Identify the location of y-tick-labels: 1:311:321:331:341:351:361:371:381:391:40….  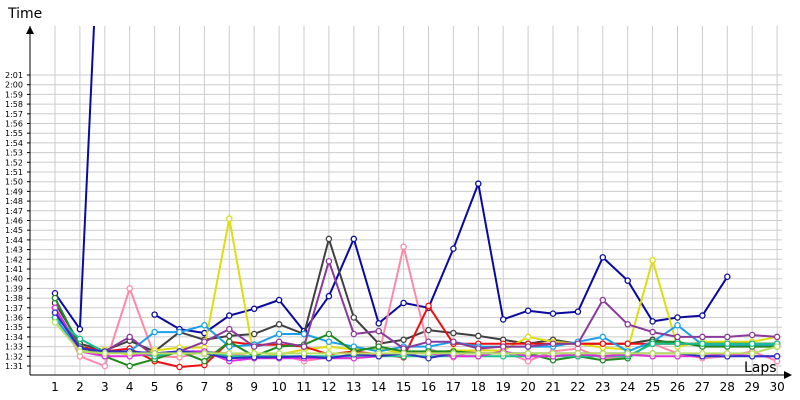
(17, 221).